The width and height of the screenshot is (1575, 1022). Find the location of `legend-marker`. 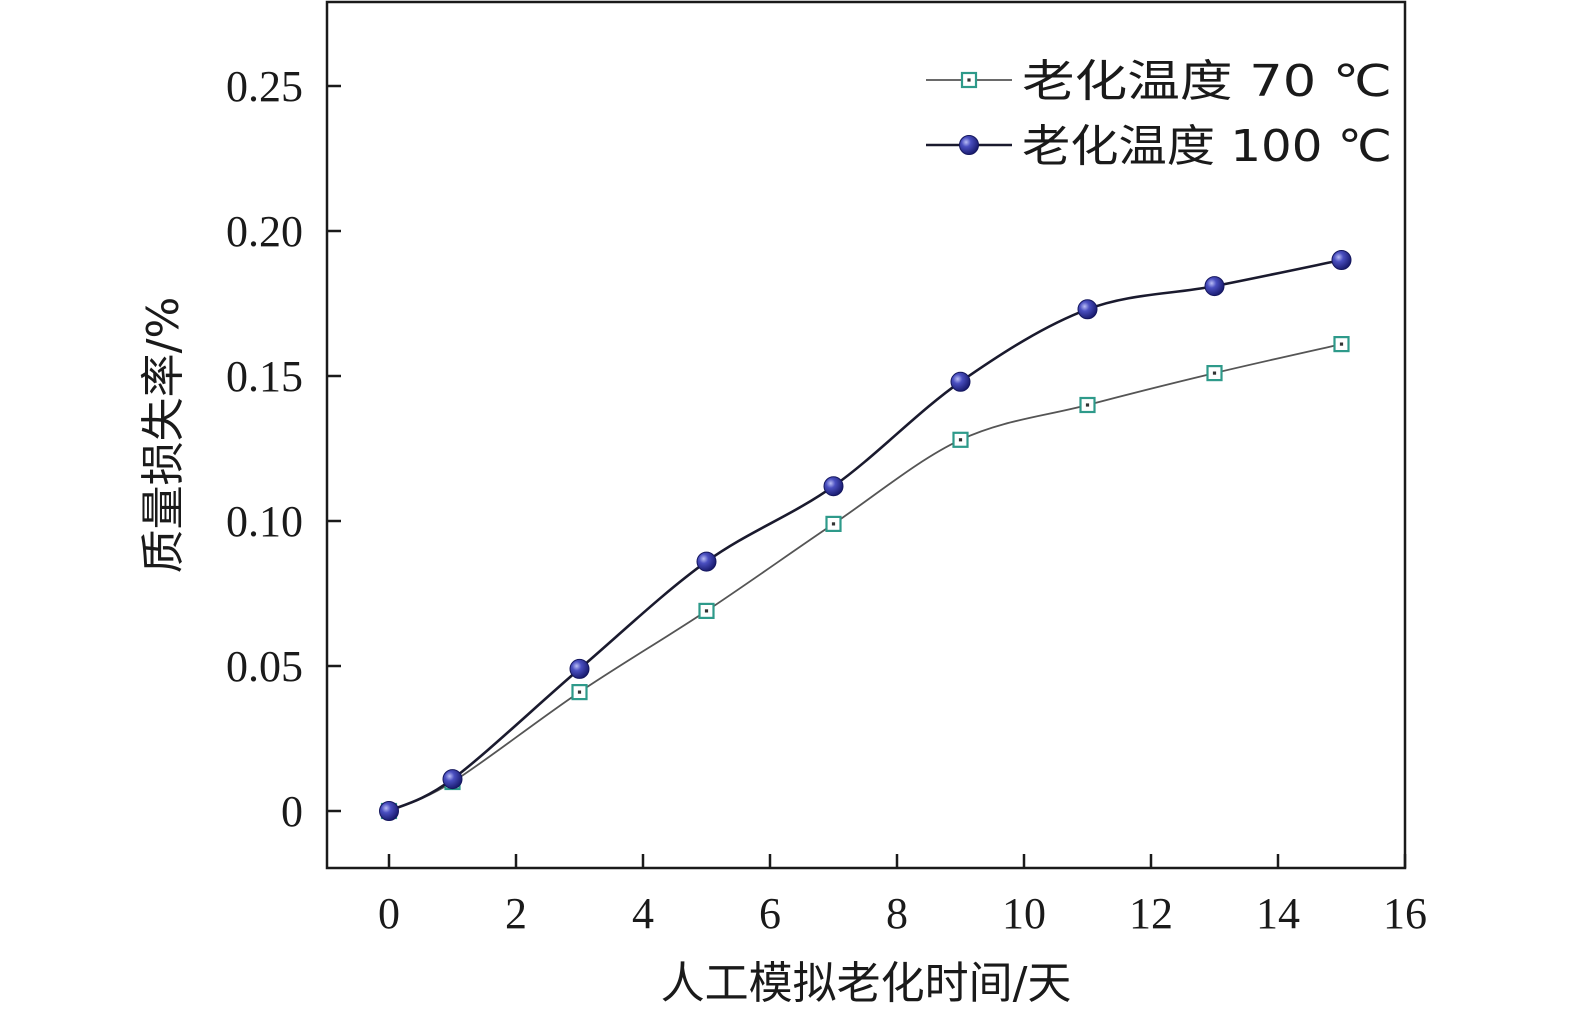

legend-marker is located at coordinates (969, 145).